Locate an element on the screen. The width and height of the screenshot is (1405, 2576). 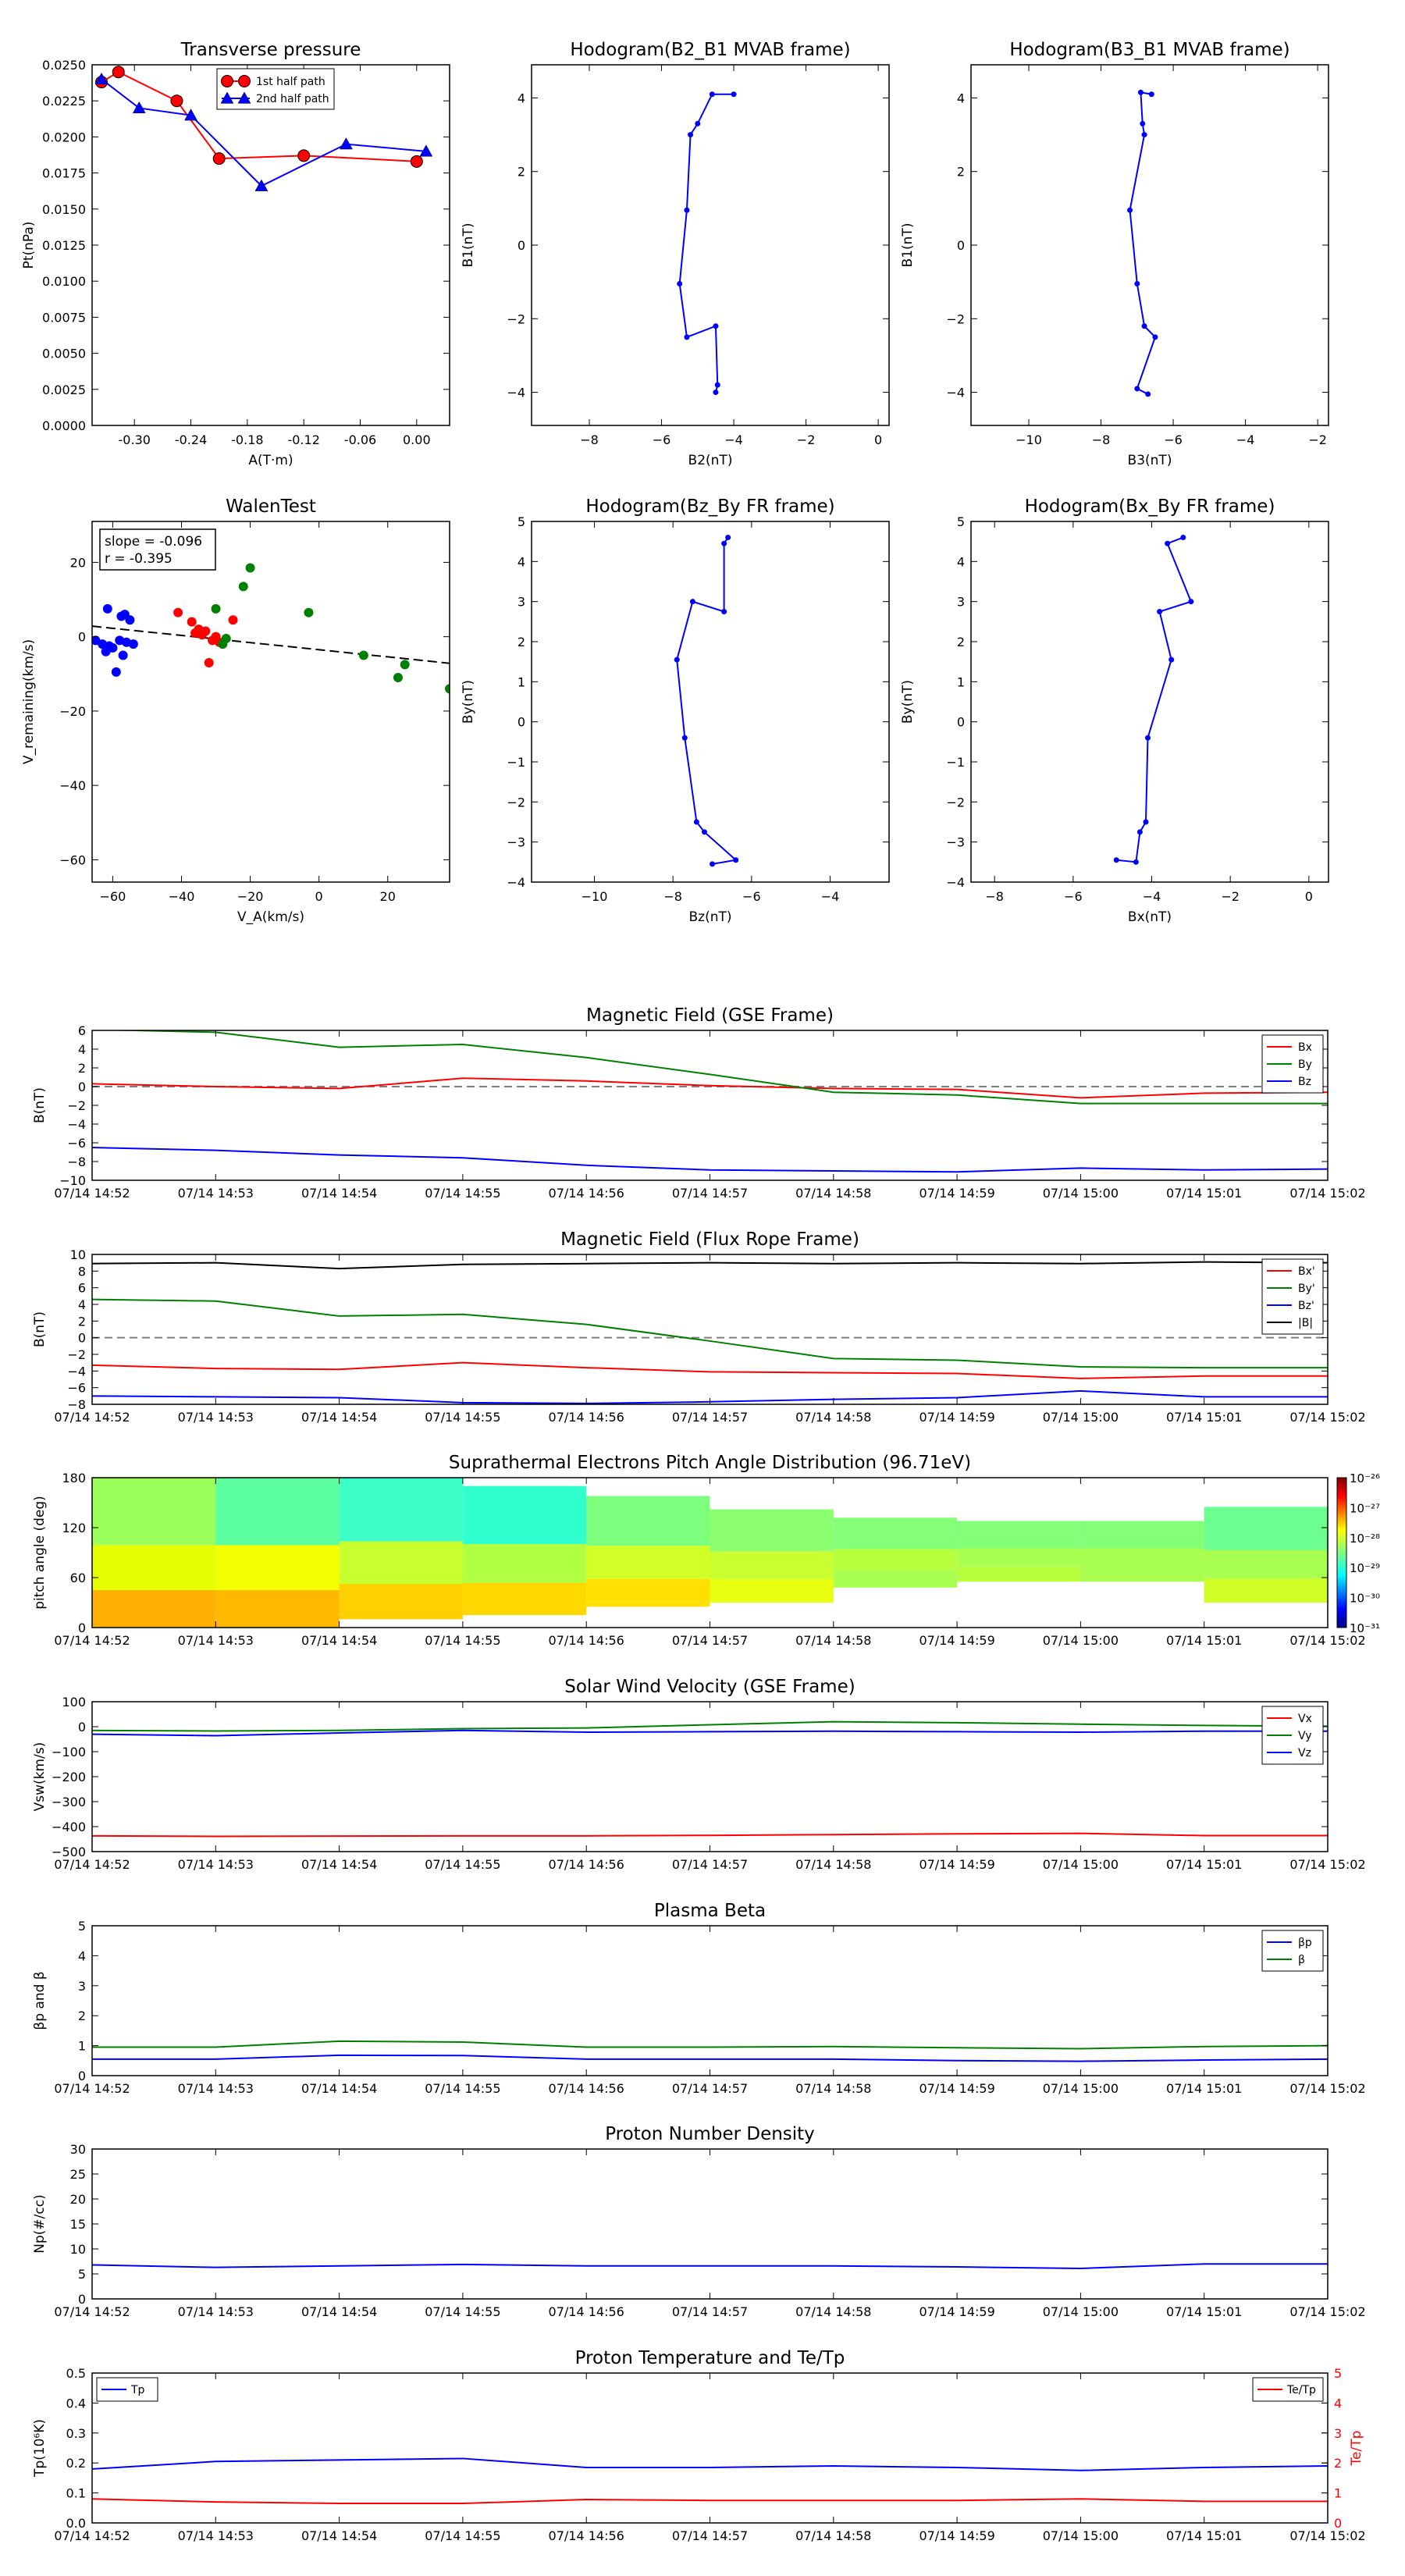
walen-frame is located at coordinates (270, 702).